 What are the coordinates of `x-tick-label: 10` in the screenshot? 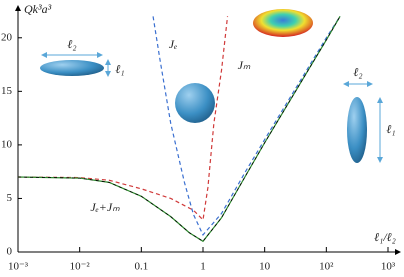 It's located at (265, 267).